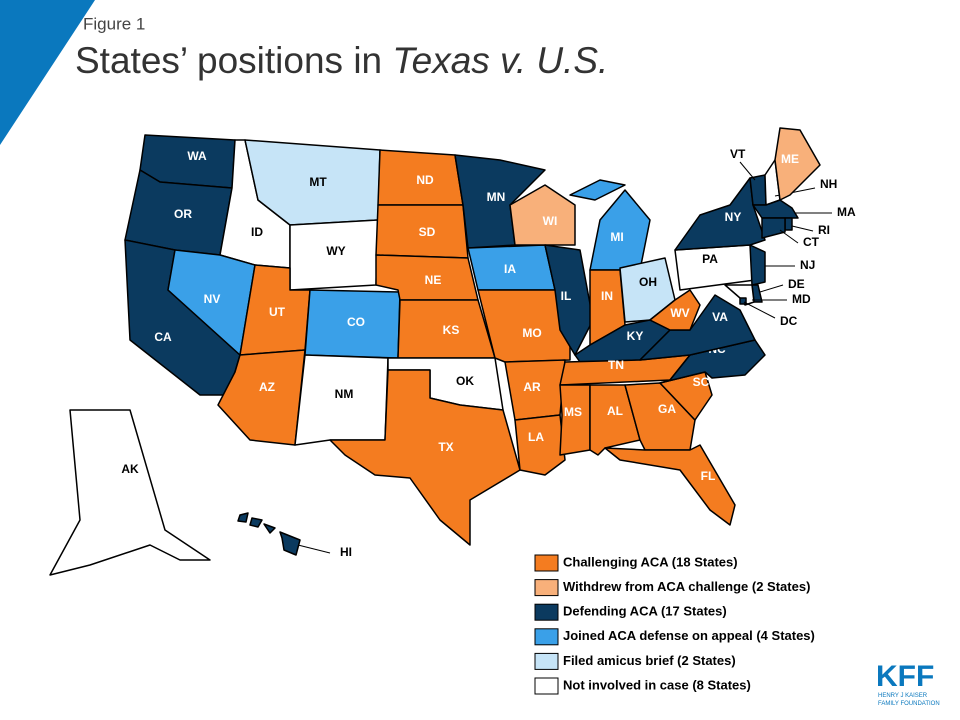  I want to click on state-label: LA, so click(536, 437).